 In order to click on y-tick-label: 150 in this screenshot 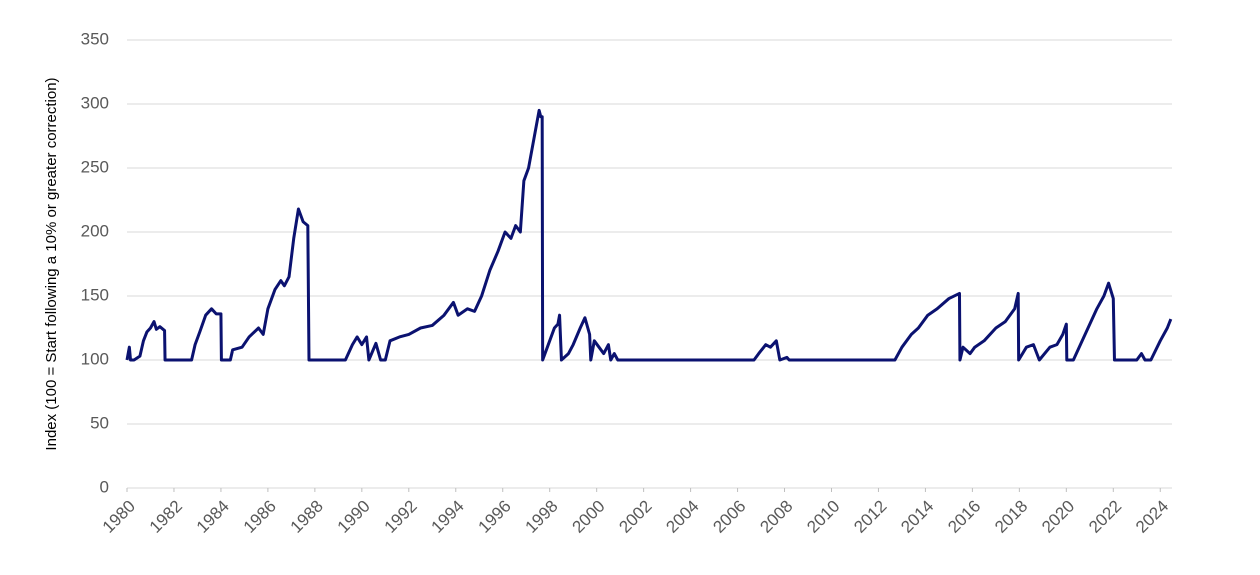, I will do `click(95, 294)`.